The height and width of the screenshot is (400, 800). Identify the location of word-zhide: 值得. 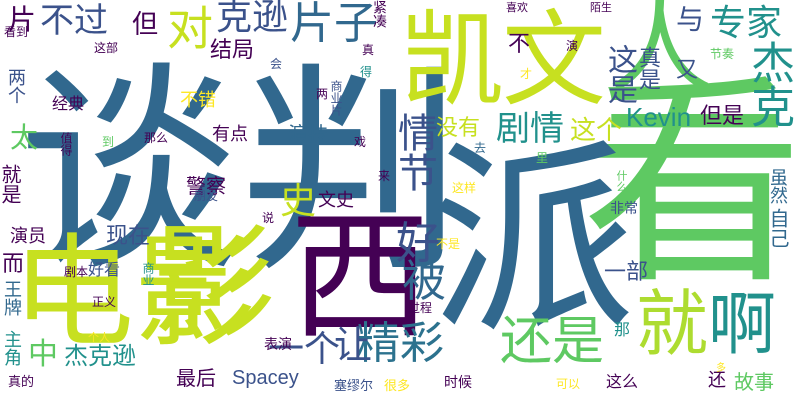
(66, 144).